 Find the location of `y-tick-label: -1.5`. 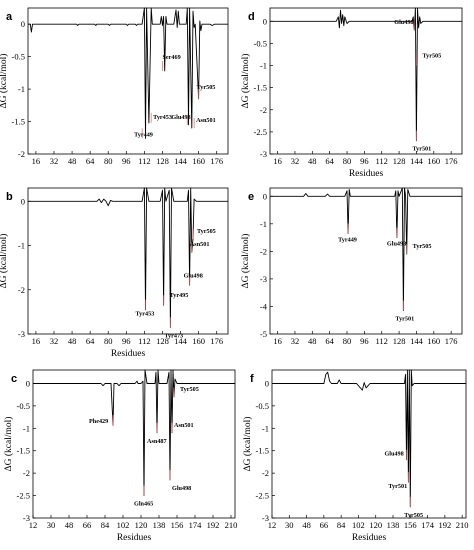

y-tick-label: -1.5 is located at coordinates (260, 88).